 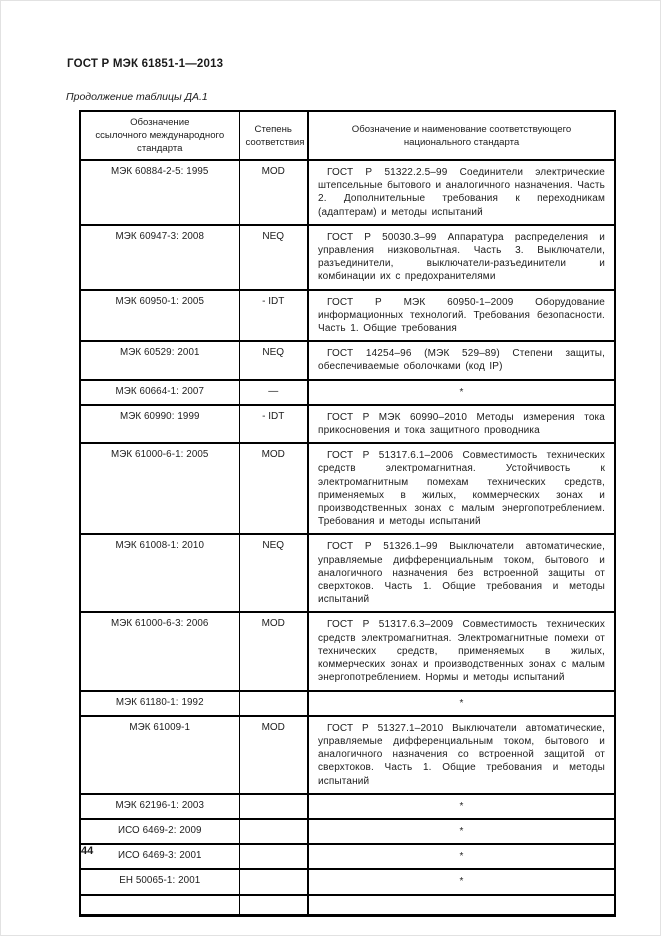 What do you see at coordinates (159, 882) in the screenshot?
I see `cell-international-designation: ЕН 50065-1: 2001` at bounding box center [159, 882].